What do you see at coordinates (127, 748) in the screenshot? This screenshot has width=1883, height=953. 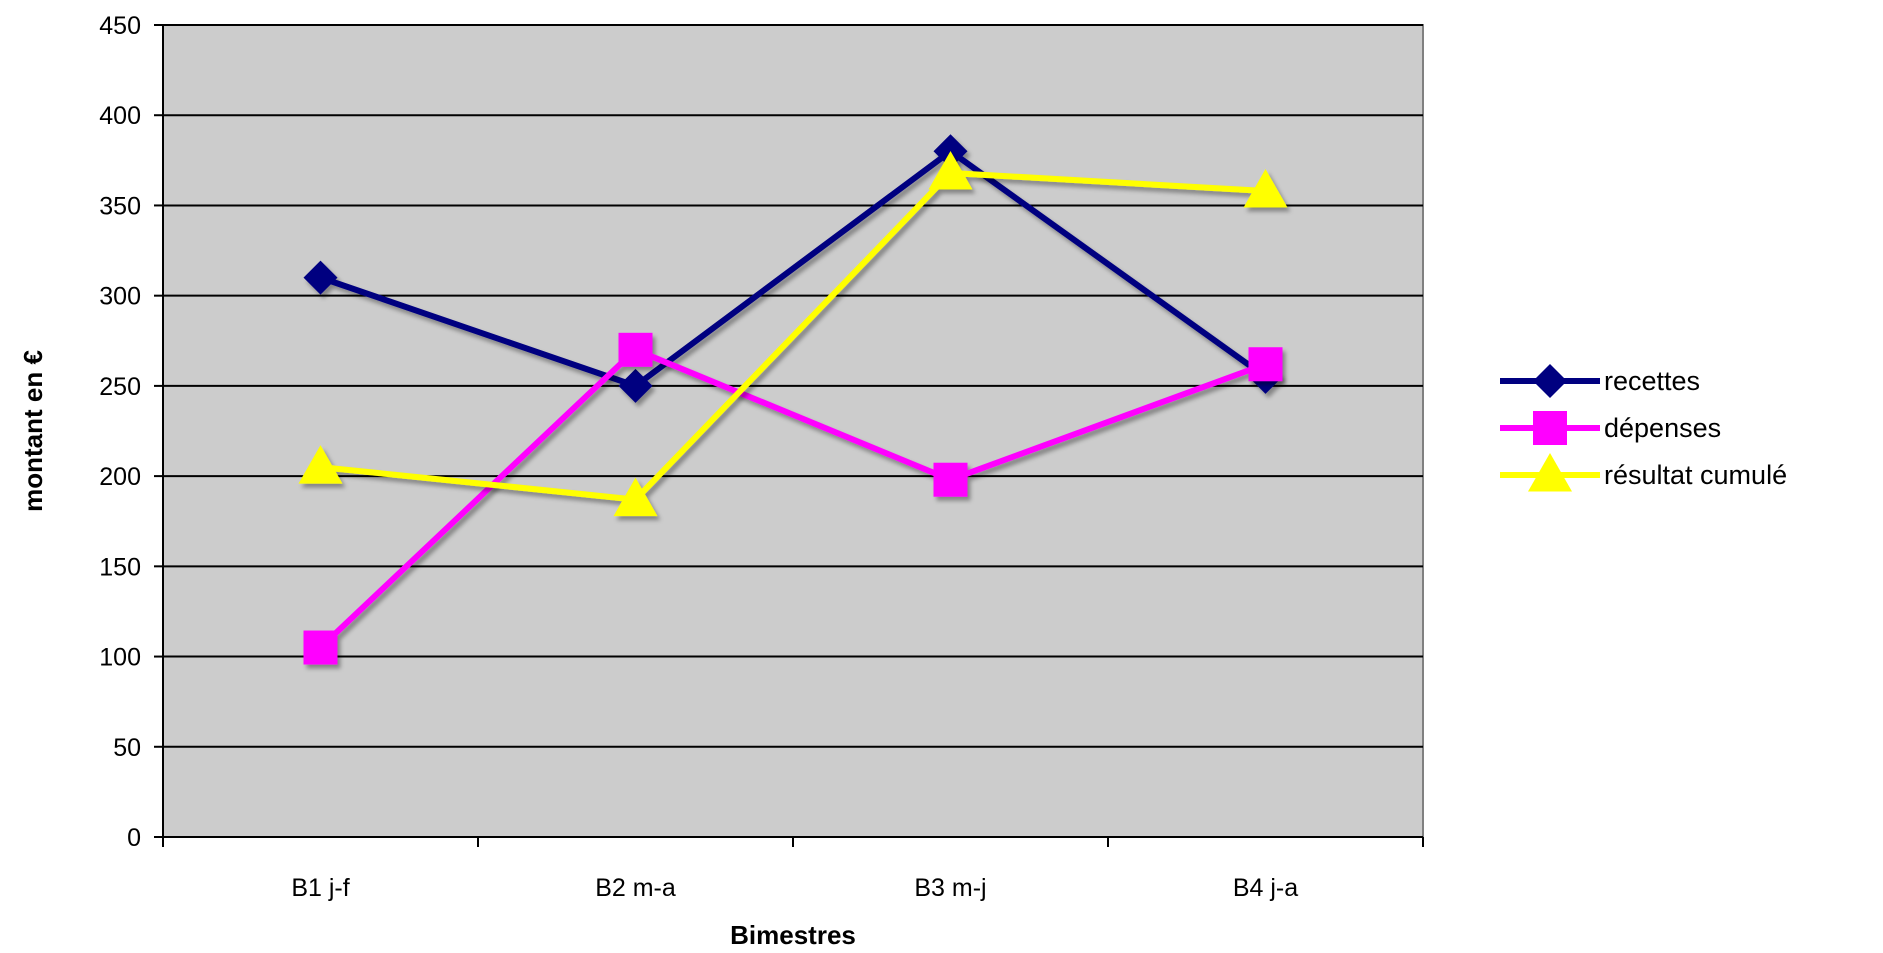 I see `y-tick-label: 50` at bounding box center [127, 748].